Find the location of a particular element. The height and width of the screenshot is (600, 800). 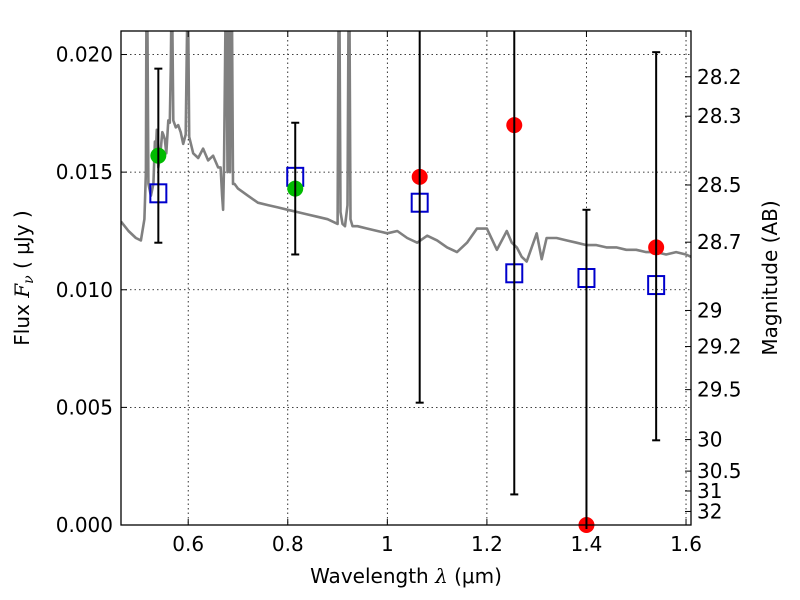

y-axis-label-unit: ( μJy ) is located at coordinates (22, 242).